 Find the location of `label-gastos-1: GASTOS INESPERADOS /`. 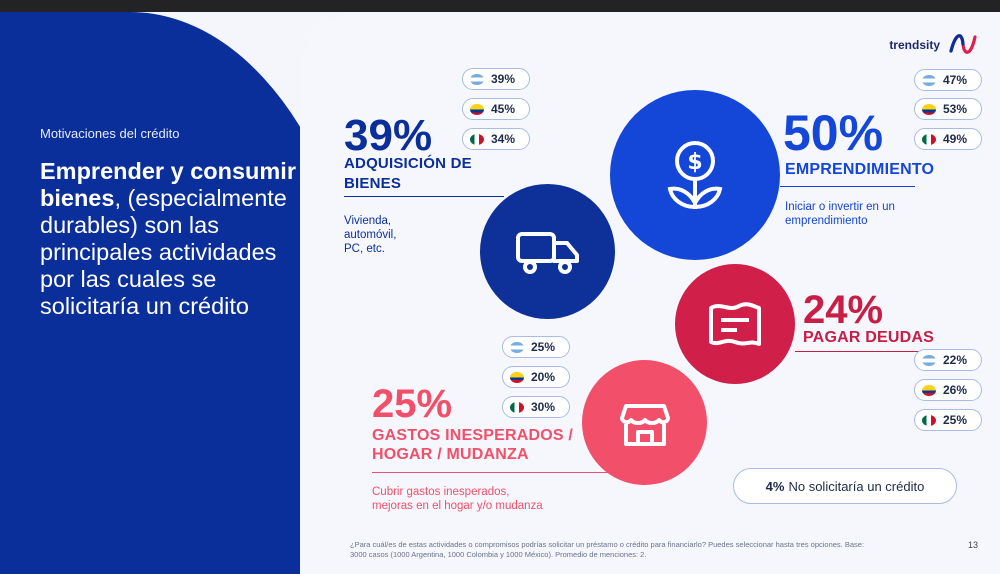

label-gastos-1: GASTOS INESPERADOS / is located at coordinates (473, 435).